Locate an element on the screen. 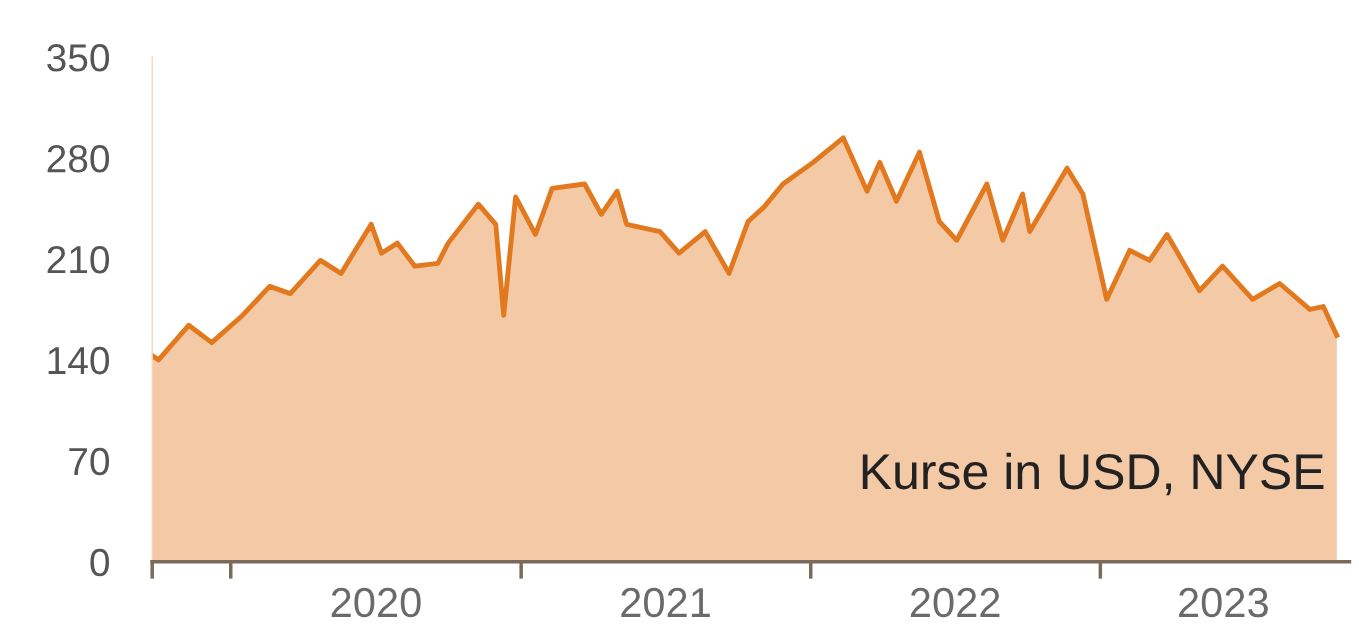 The height and width of the screenshot is (642, 1359). x-tick-label: 2022 is located at coordinates (955, 602).